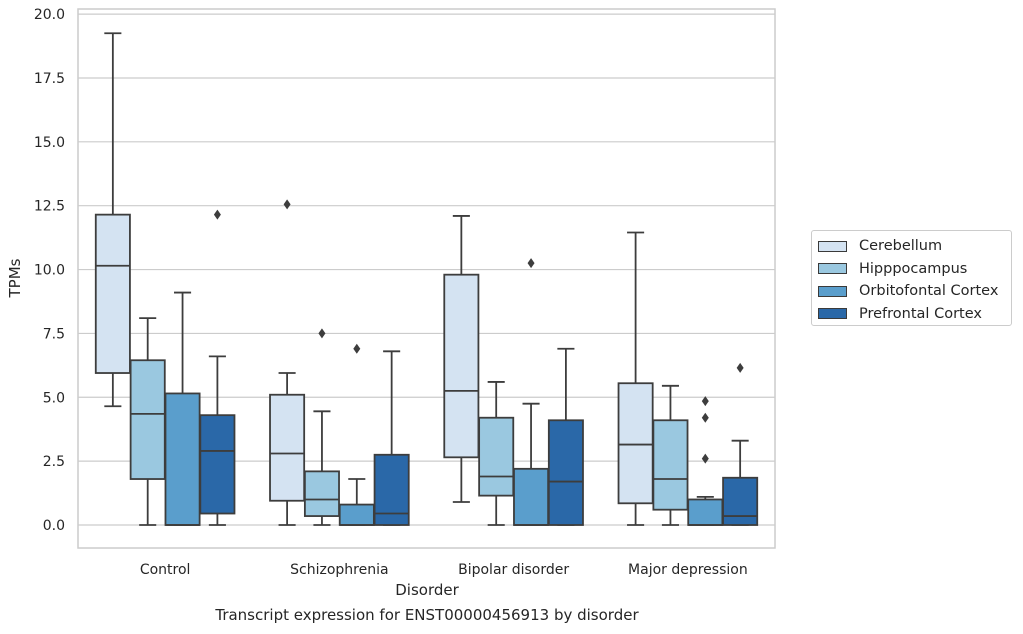  I want to click on x-tick-label: Bipolar disorder, so click(513, 570).